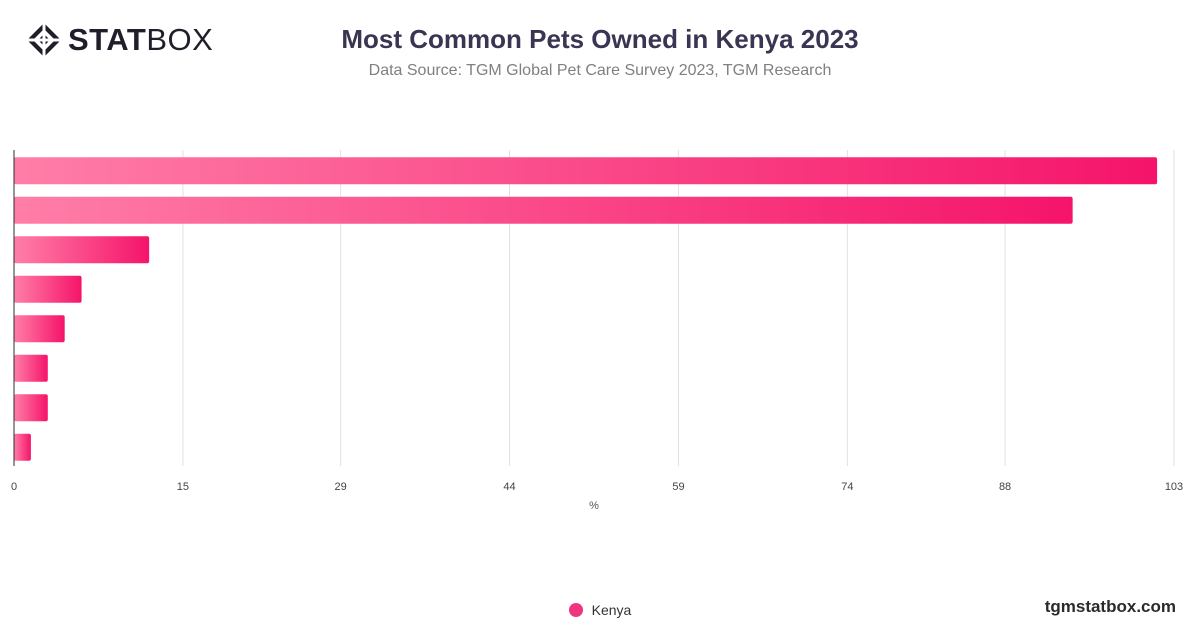  I want to click on x-tick-label: 44, so click(509, 487).